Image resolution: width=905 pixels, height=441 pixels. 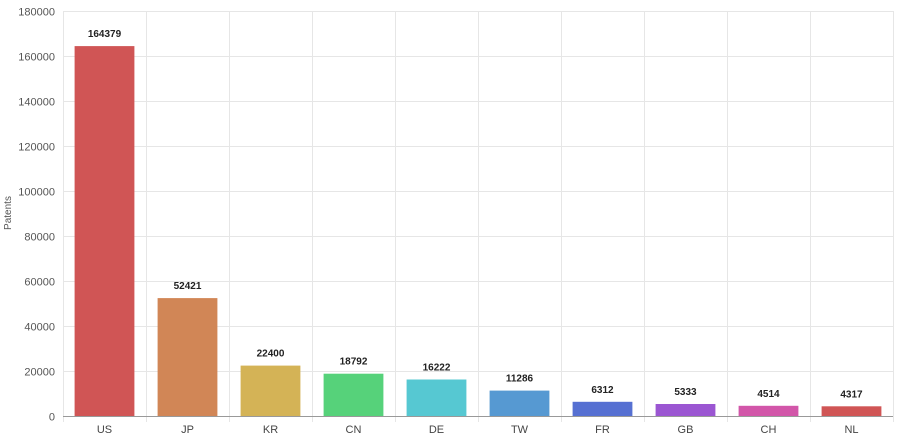 What do you see at coordinates (104, 430) in the screenshot?
I see `x-tick-label: US` at bounding box center [104, 430].